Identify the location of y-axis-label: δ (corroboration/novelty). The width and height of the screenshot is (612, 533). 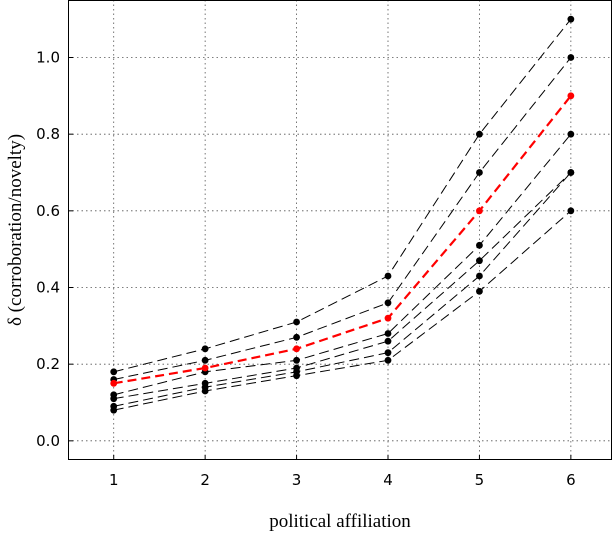
(15, 230).